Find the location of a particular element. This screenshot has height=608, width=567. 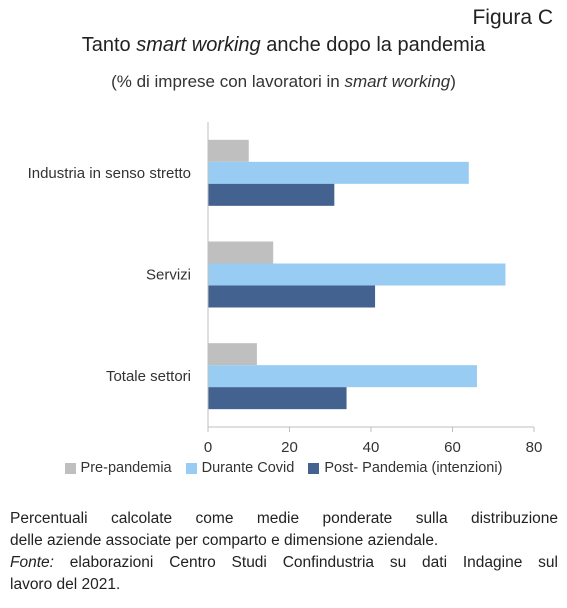

subtitle-emphasis: smart working is located at coordinates (397, 81).